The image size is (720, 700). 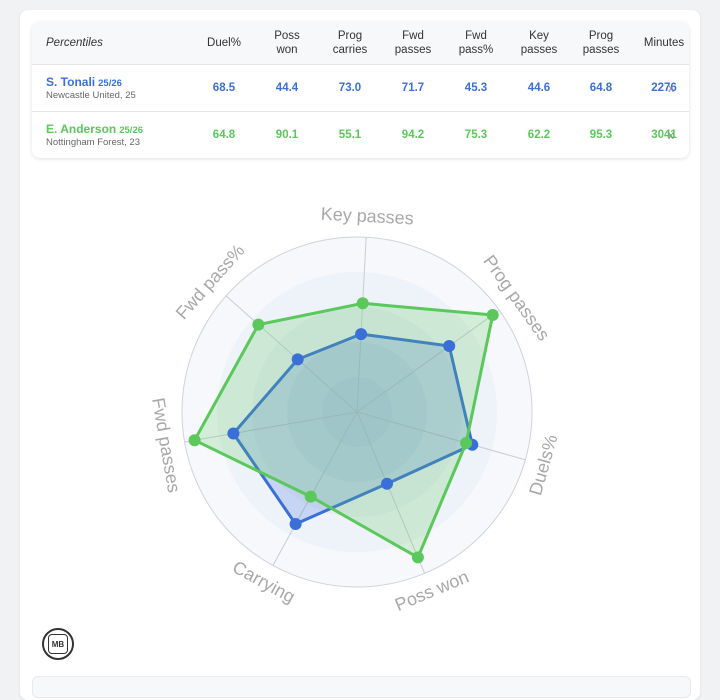 I want to click on player-2-duel-pct: 64.8, so click(x=224, y=135).